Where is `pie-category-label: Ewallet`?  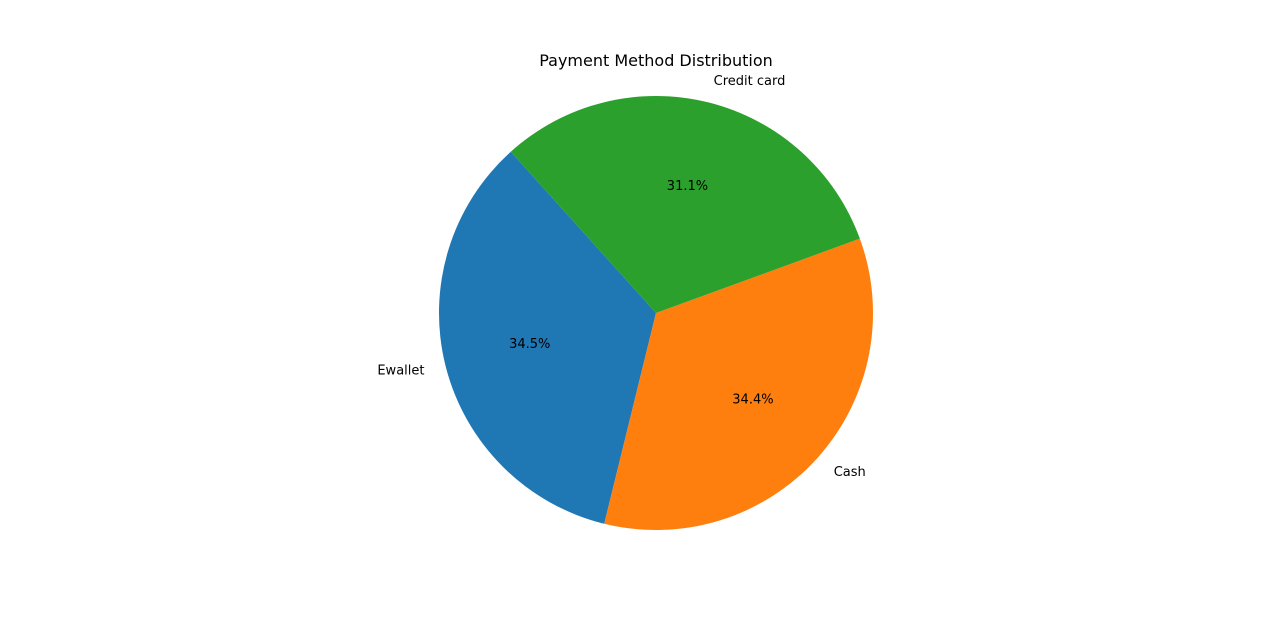 pie-category-label: Ewallet is located at coordinates (400, 371).